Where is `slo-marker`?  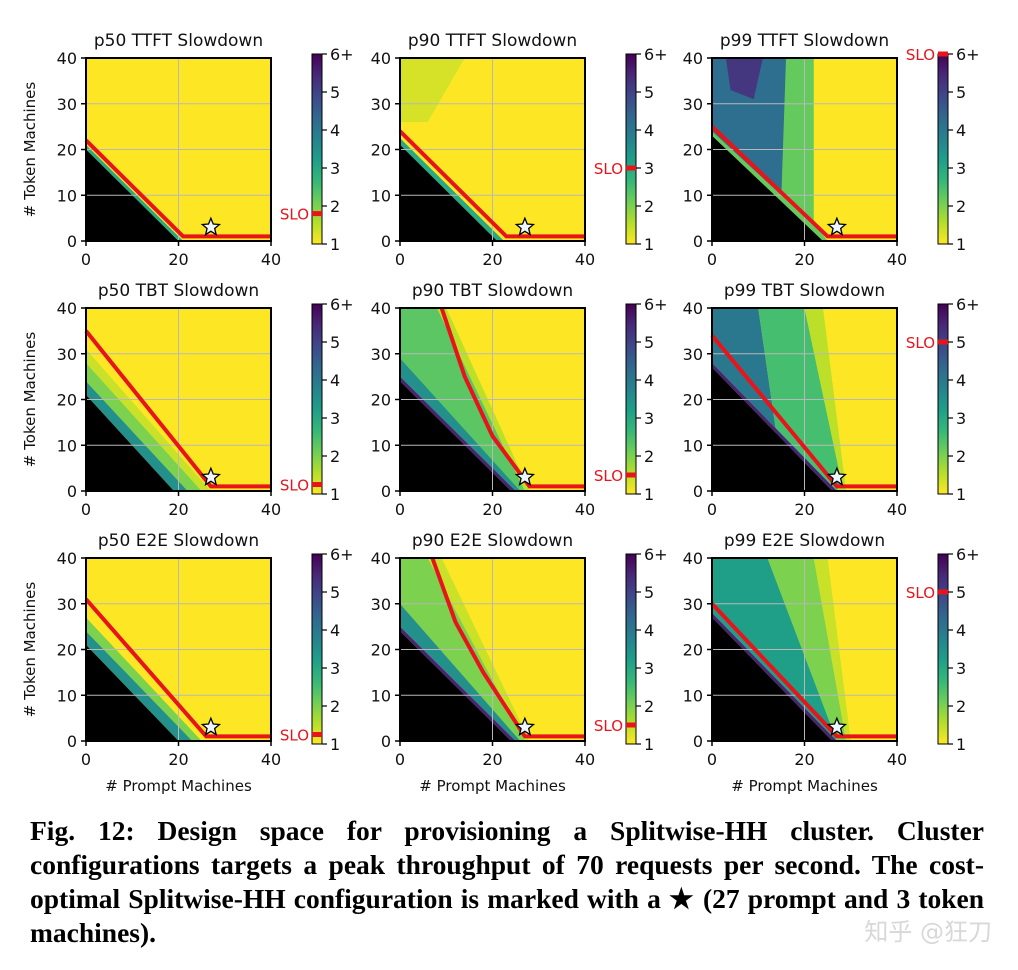
slo-marker is located at coordinates (631, 475).